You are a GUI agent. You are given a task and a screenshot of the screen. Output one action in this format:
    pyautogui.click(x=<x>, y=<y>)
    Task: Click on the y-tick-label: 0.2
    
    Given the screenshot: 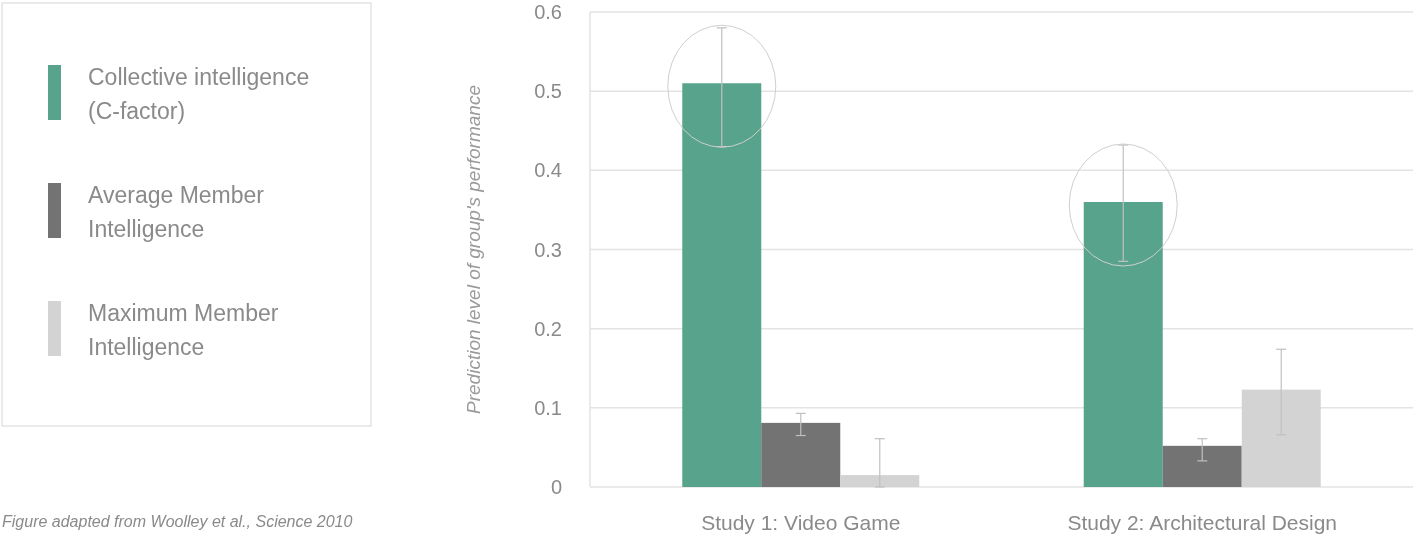 What is the action you would take?
    pyautogui.click(x=548, y=328)
    